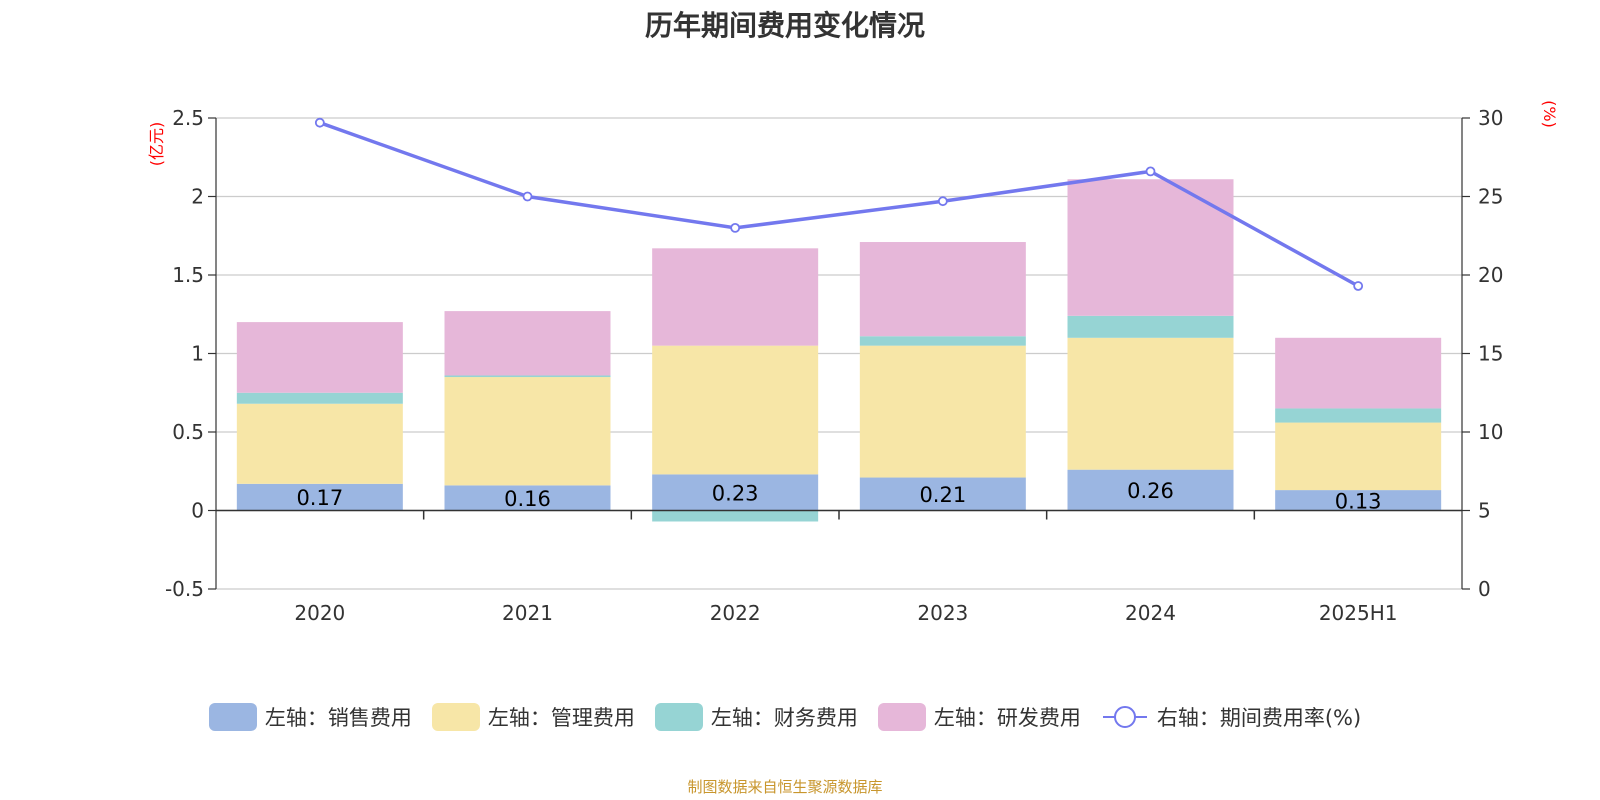 This screenshot has height=800, width=1600. Describe the element at coordinates (1490, 118) in the screenshot. I see `y-right-tick-label: 30` at that location.